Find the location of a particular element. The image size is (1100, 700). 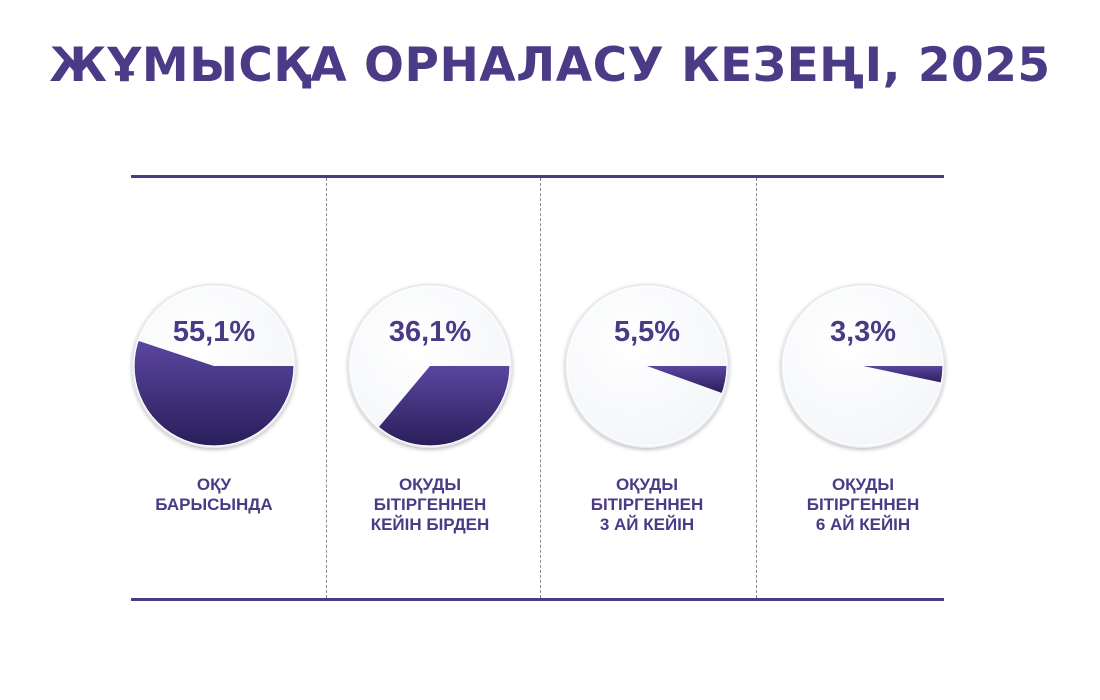

value-label: 55,1% is located at coordinates (214, 332).